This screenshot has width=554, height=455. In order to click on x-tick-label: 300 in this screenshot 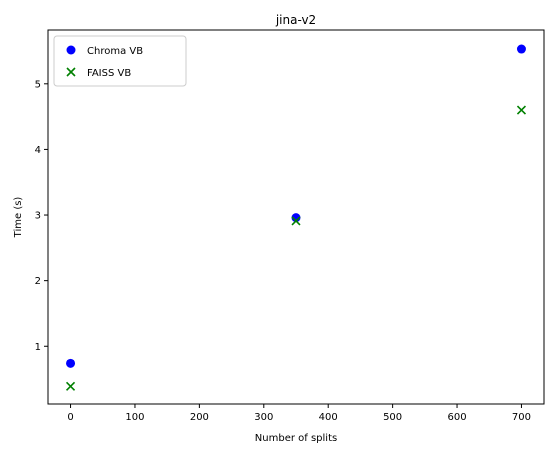, I will do `click(263, 417)`.